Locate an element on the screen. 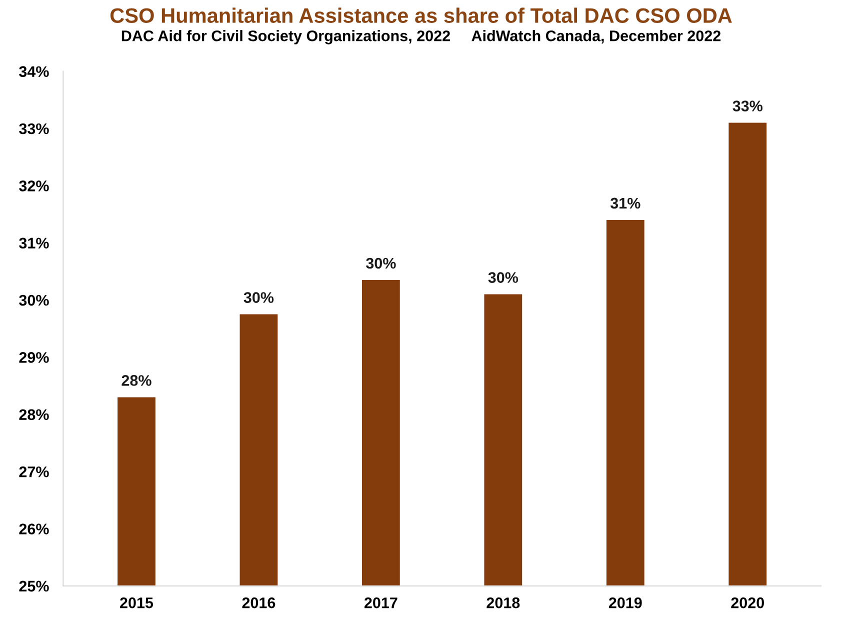 This screenshot has width=842, height=620. data-label: 31% is located at coordinates (625, 203).